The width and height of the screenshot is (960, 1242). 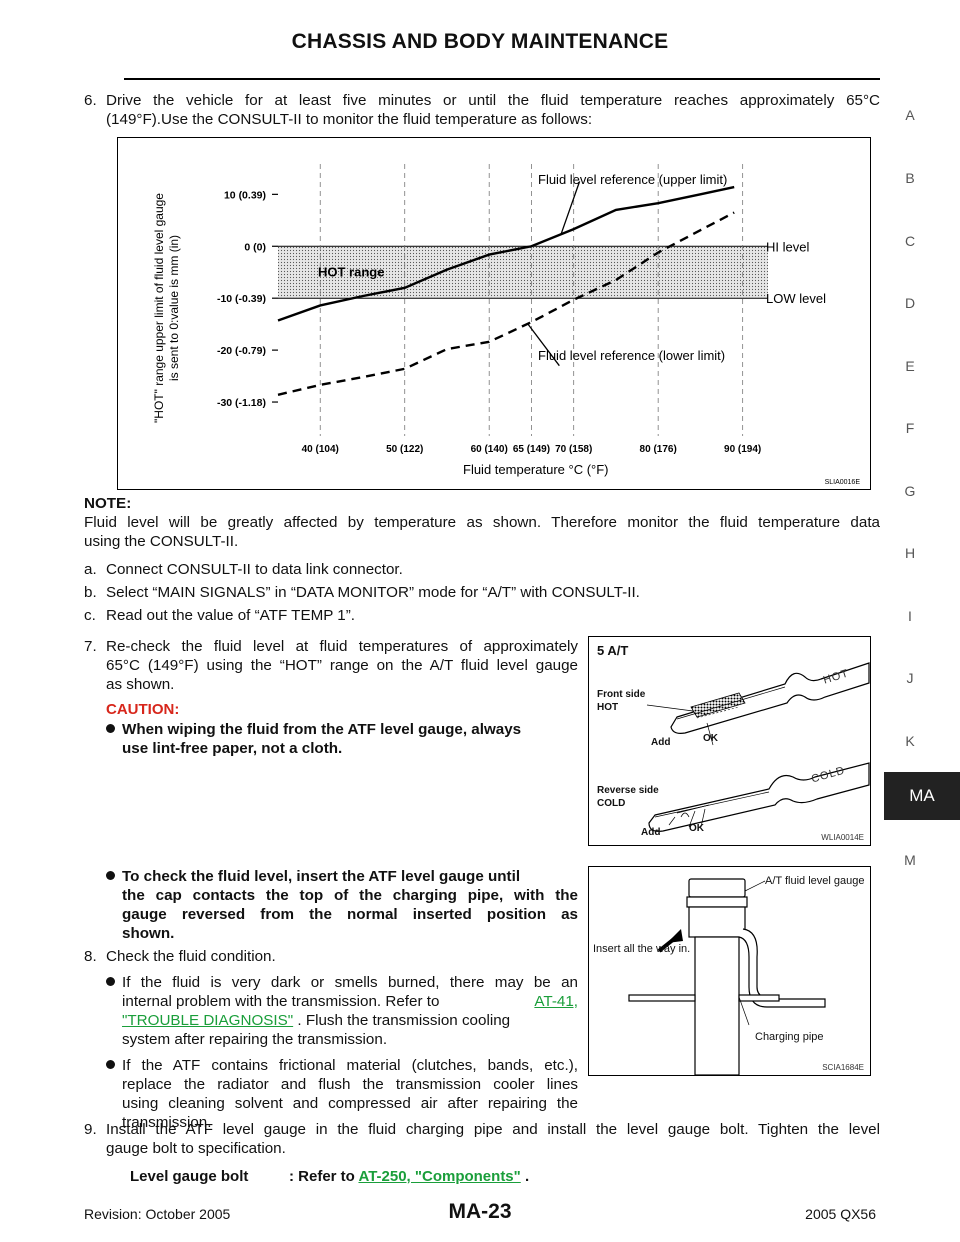 What do you see at coordinates (143, 709) in the screenshot?
I see `caution-heading: CAUTION:` at bounding box center [143, 709].